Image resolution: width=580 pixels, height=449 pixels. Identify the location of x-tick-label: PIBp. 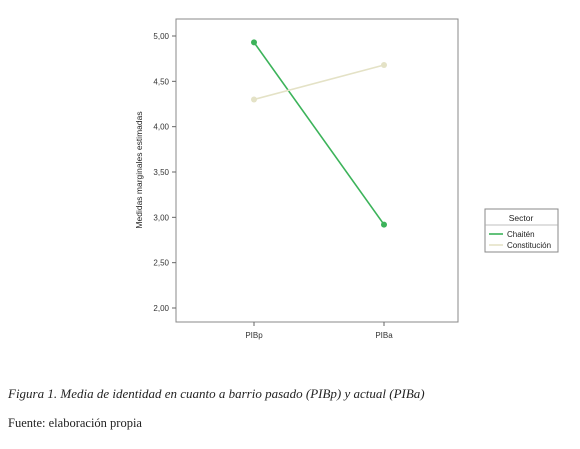
(254, 335).